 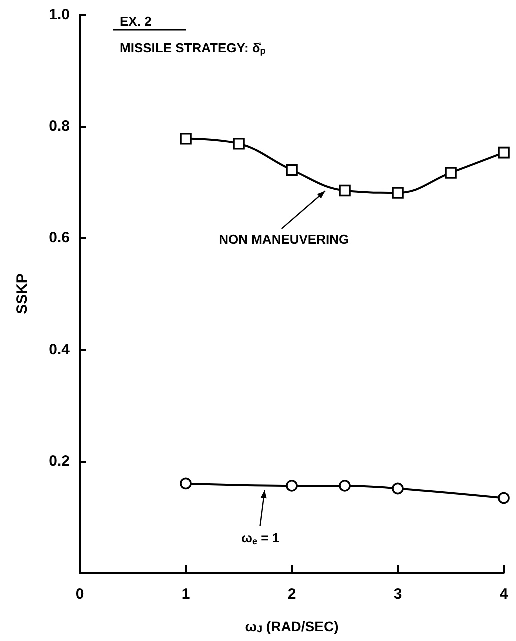 What do you see at coordinates (59, 15) in the screenshot?
I see `y-tick-label: 1.0` at bounding box center [59, 15].